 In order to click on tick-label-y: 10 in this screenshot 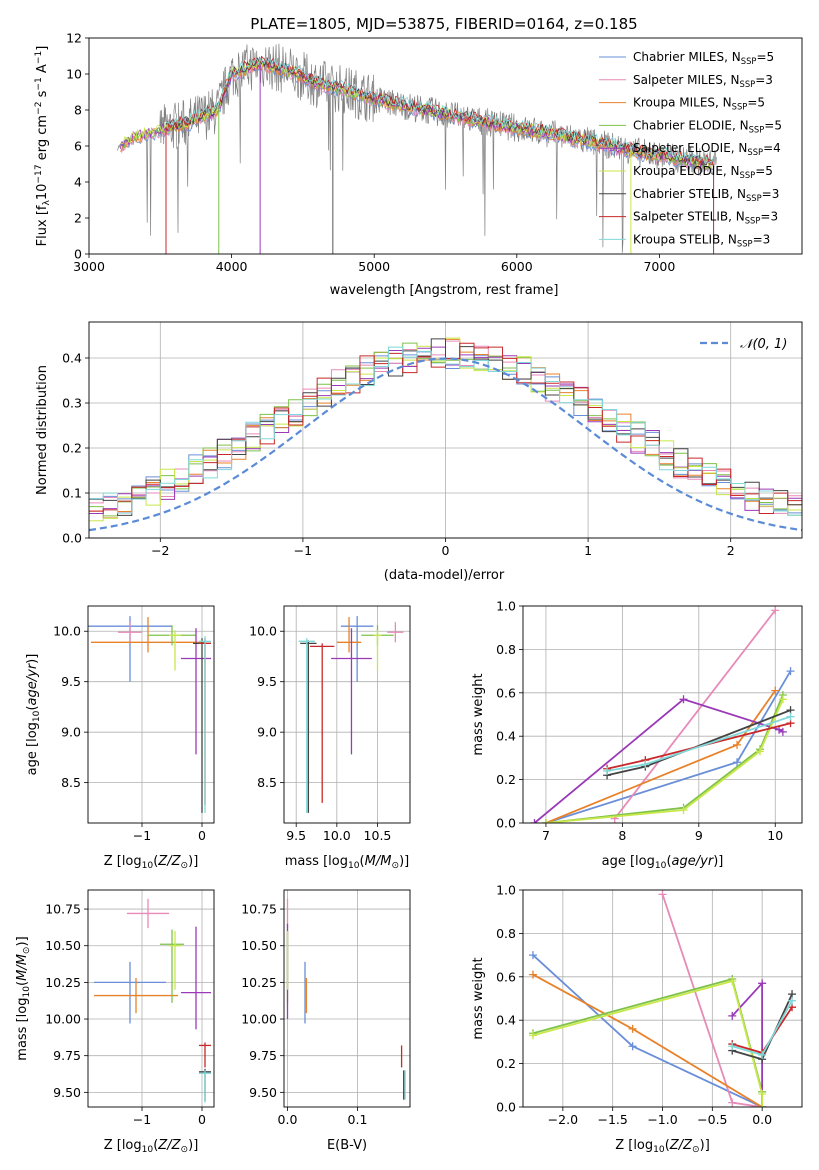, I will do `click(74, 74)`.